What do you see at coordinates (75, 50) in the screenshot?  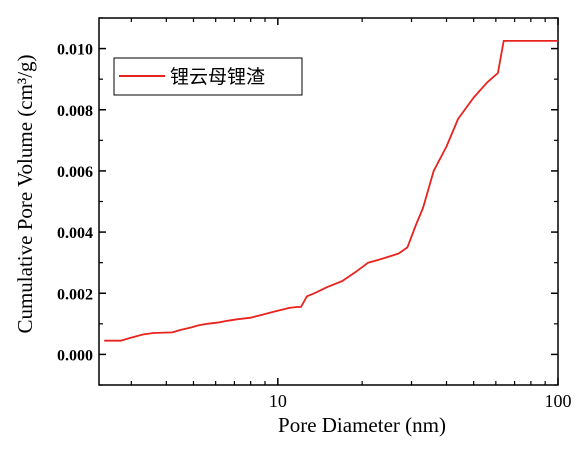 I see `y-tick-label: 0.010` at bounding box center [75, 50].